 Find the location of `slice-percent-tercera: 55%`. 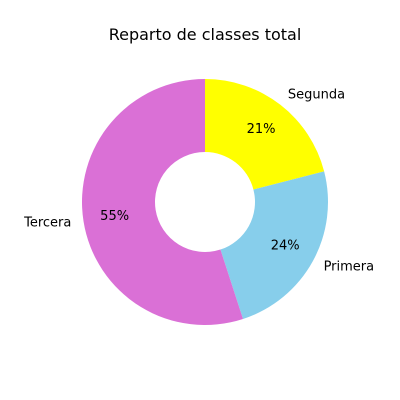

slice-percent-tercera: 55% is located at coordinates (114, 216).